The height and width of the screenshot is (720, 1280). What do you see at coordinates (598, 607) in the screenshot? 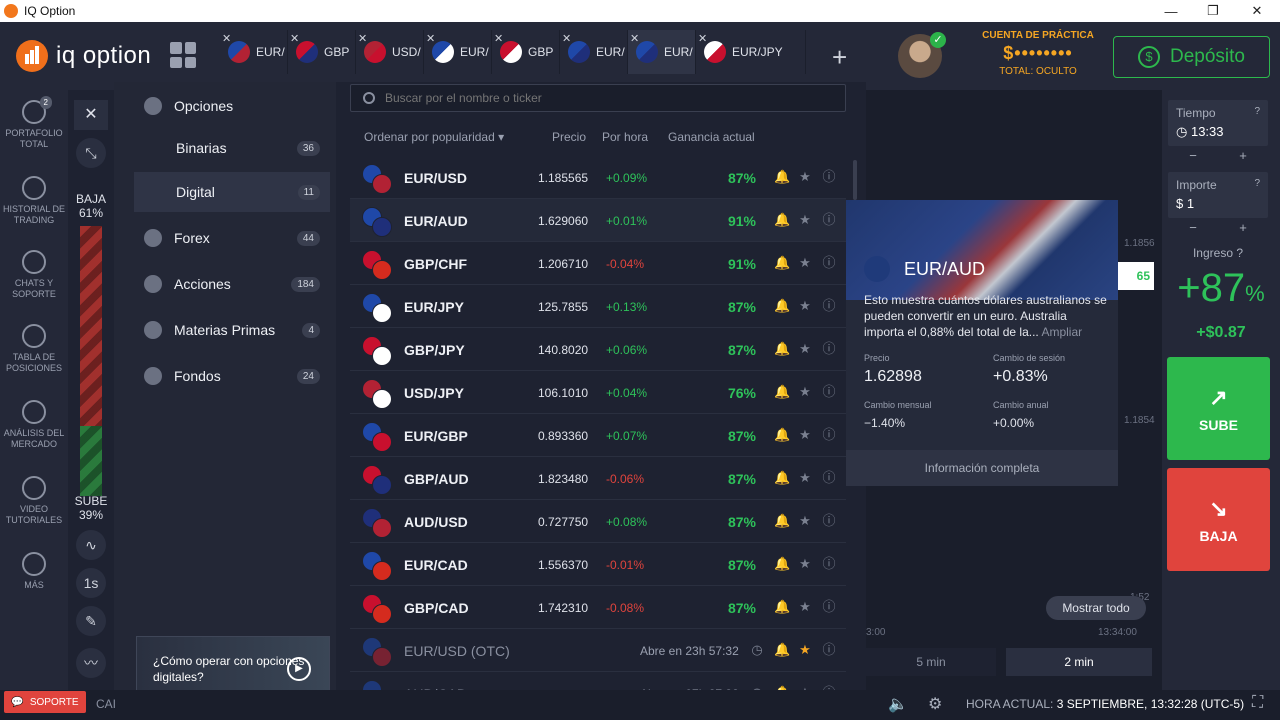
I see `asset-row: GBP/CAD 1.742310 -0.08% 87% 🔔 ★ ⓘ` at bounding box center [598, 607].